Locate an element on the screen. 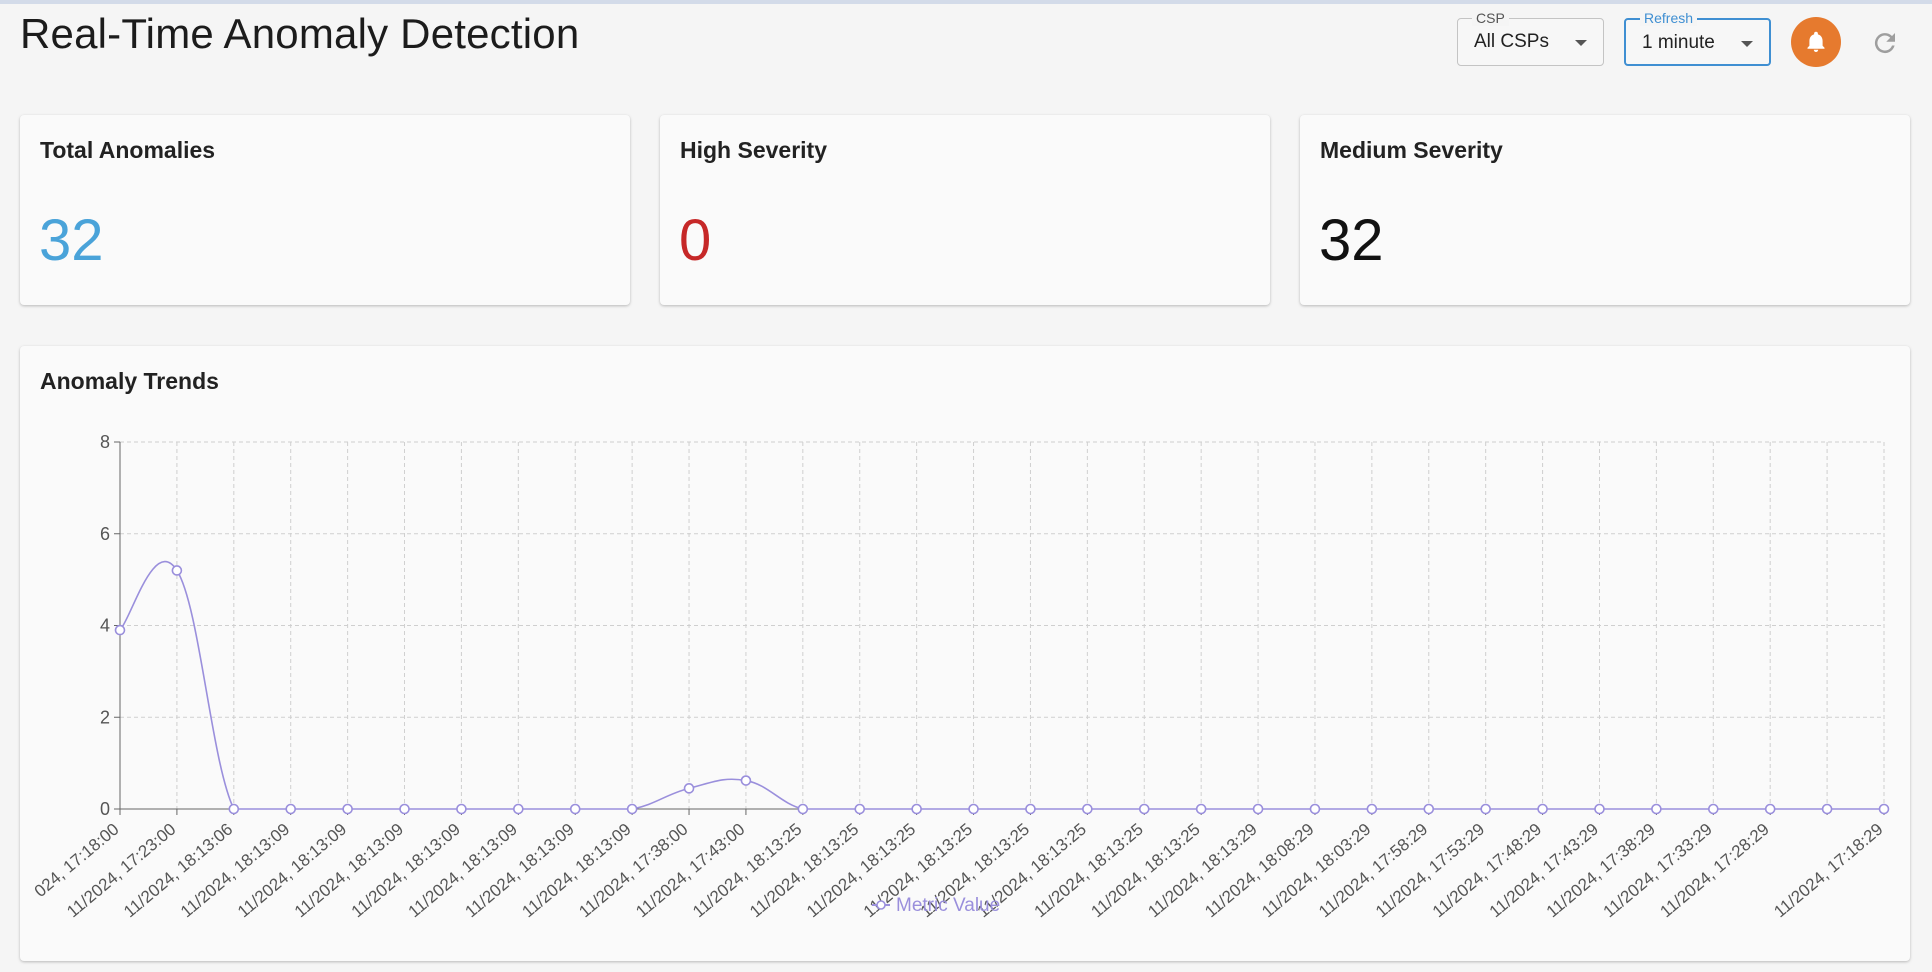 This screenshot has height=972, width=1932. y-tick-label: 6 is located at coordinates (105, 534).